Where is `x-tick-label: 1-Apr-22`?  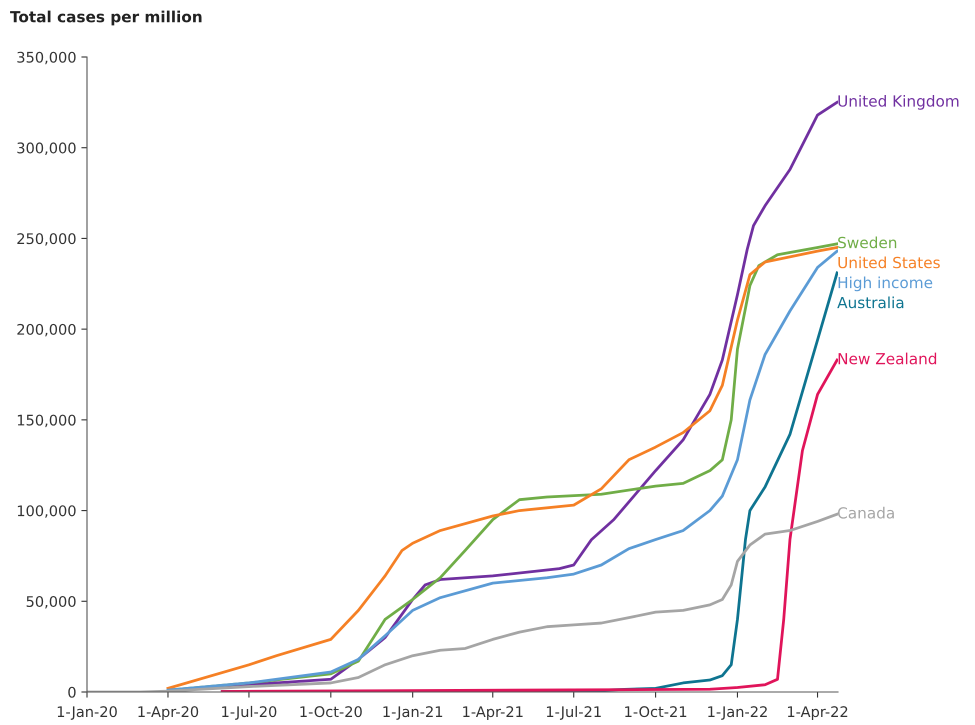
x-tick-label: 1-Apr-22 is located at coordinates (818, 713).